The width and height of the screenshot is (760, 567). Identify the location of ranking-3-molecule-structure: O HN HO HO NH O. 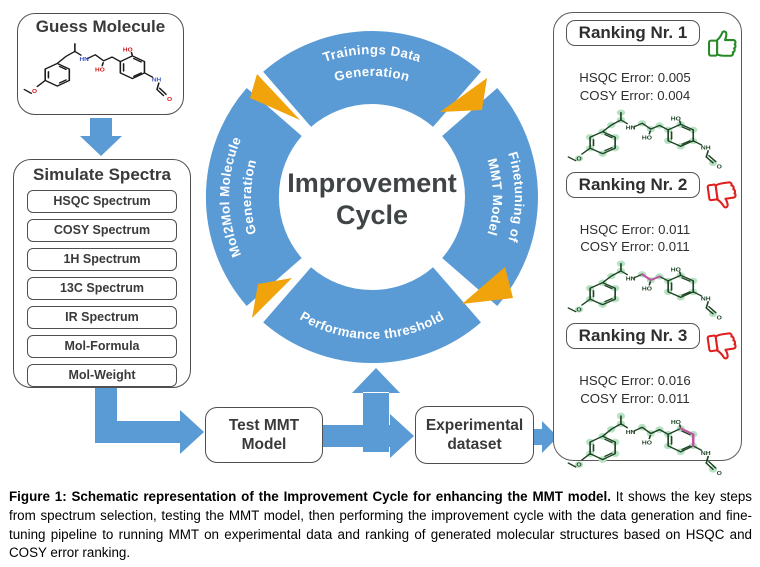
(645, 444).